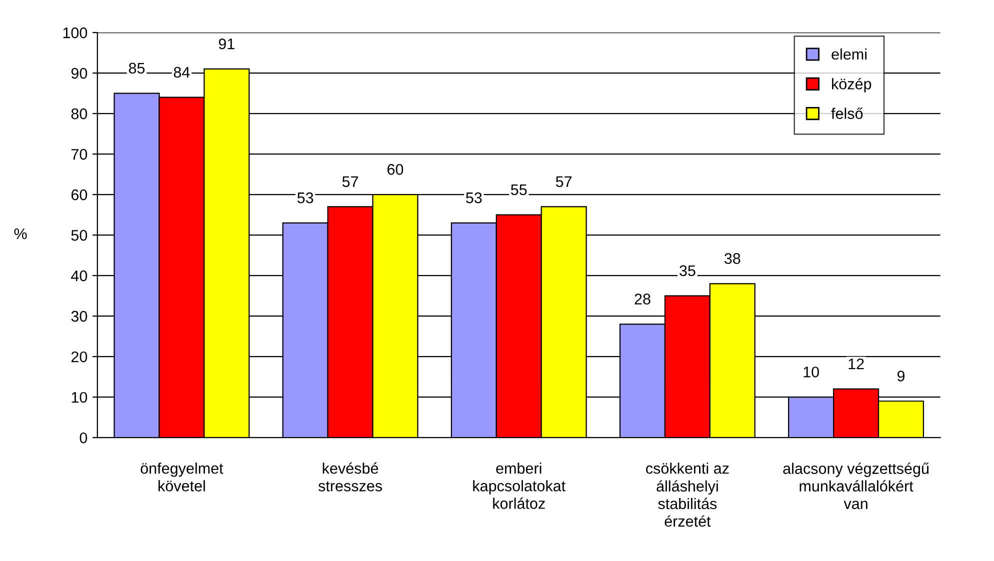 This screenshot has width=994, height=561. What do you see at coordinates (226, 44) in the screenshot?
I see `data-label: 91` at bounding box center [226, 44].